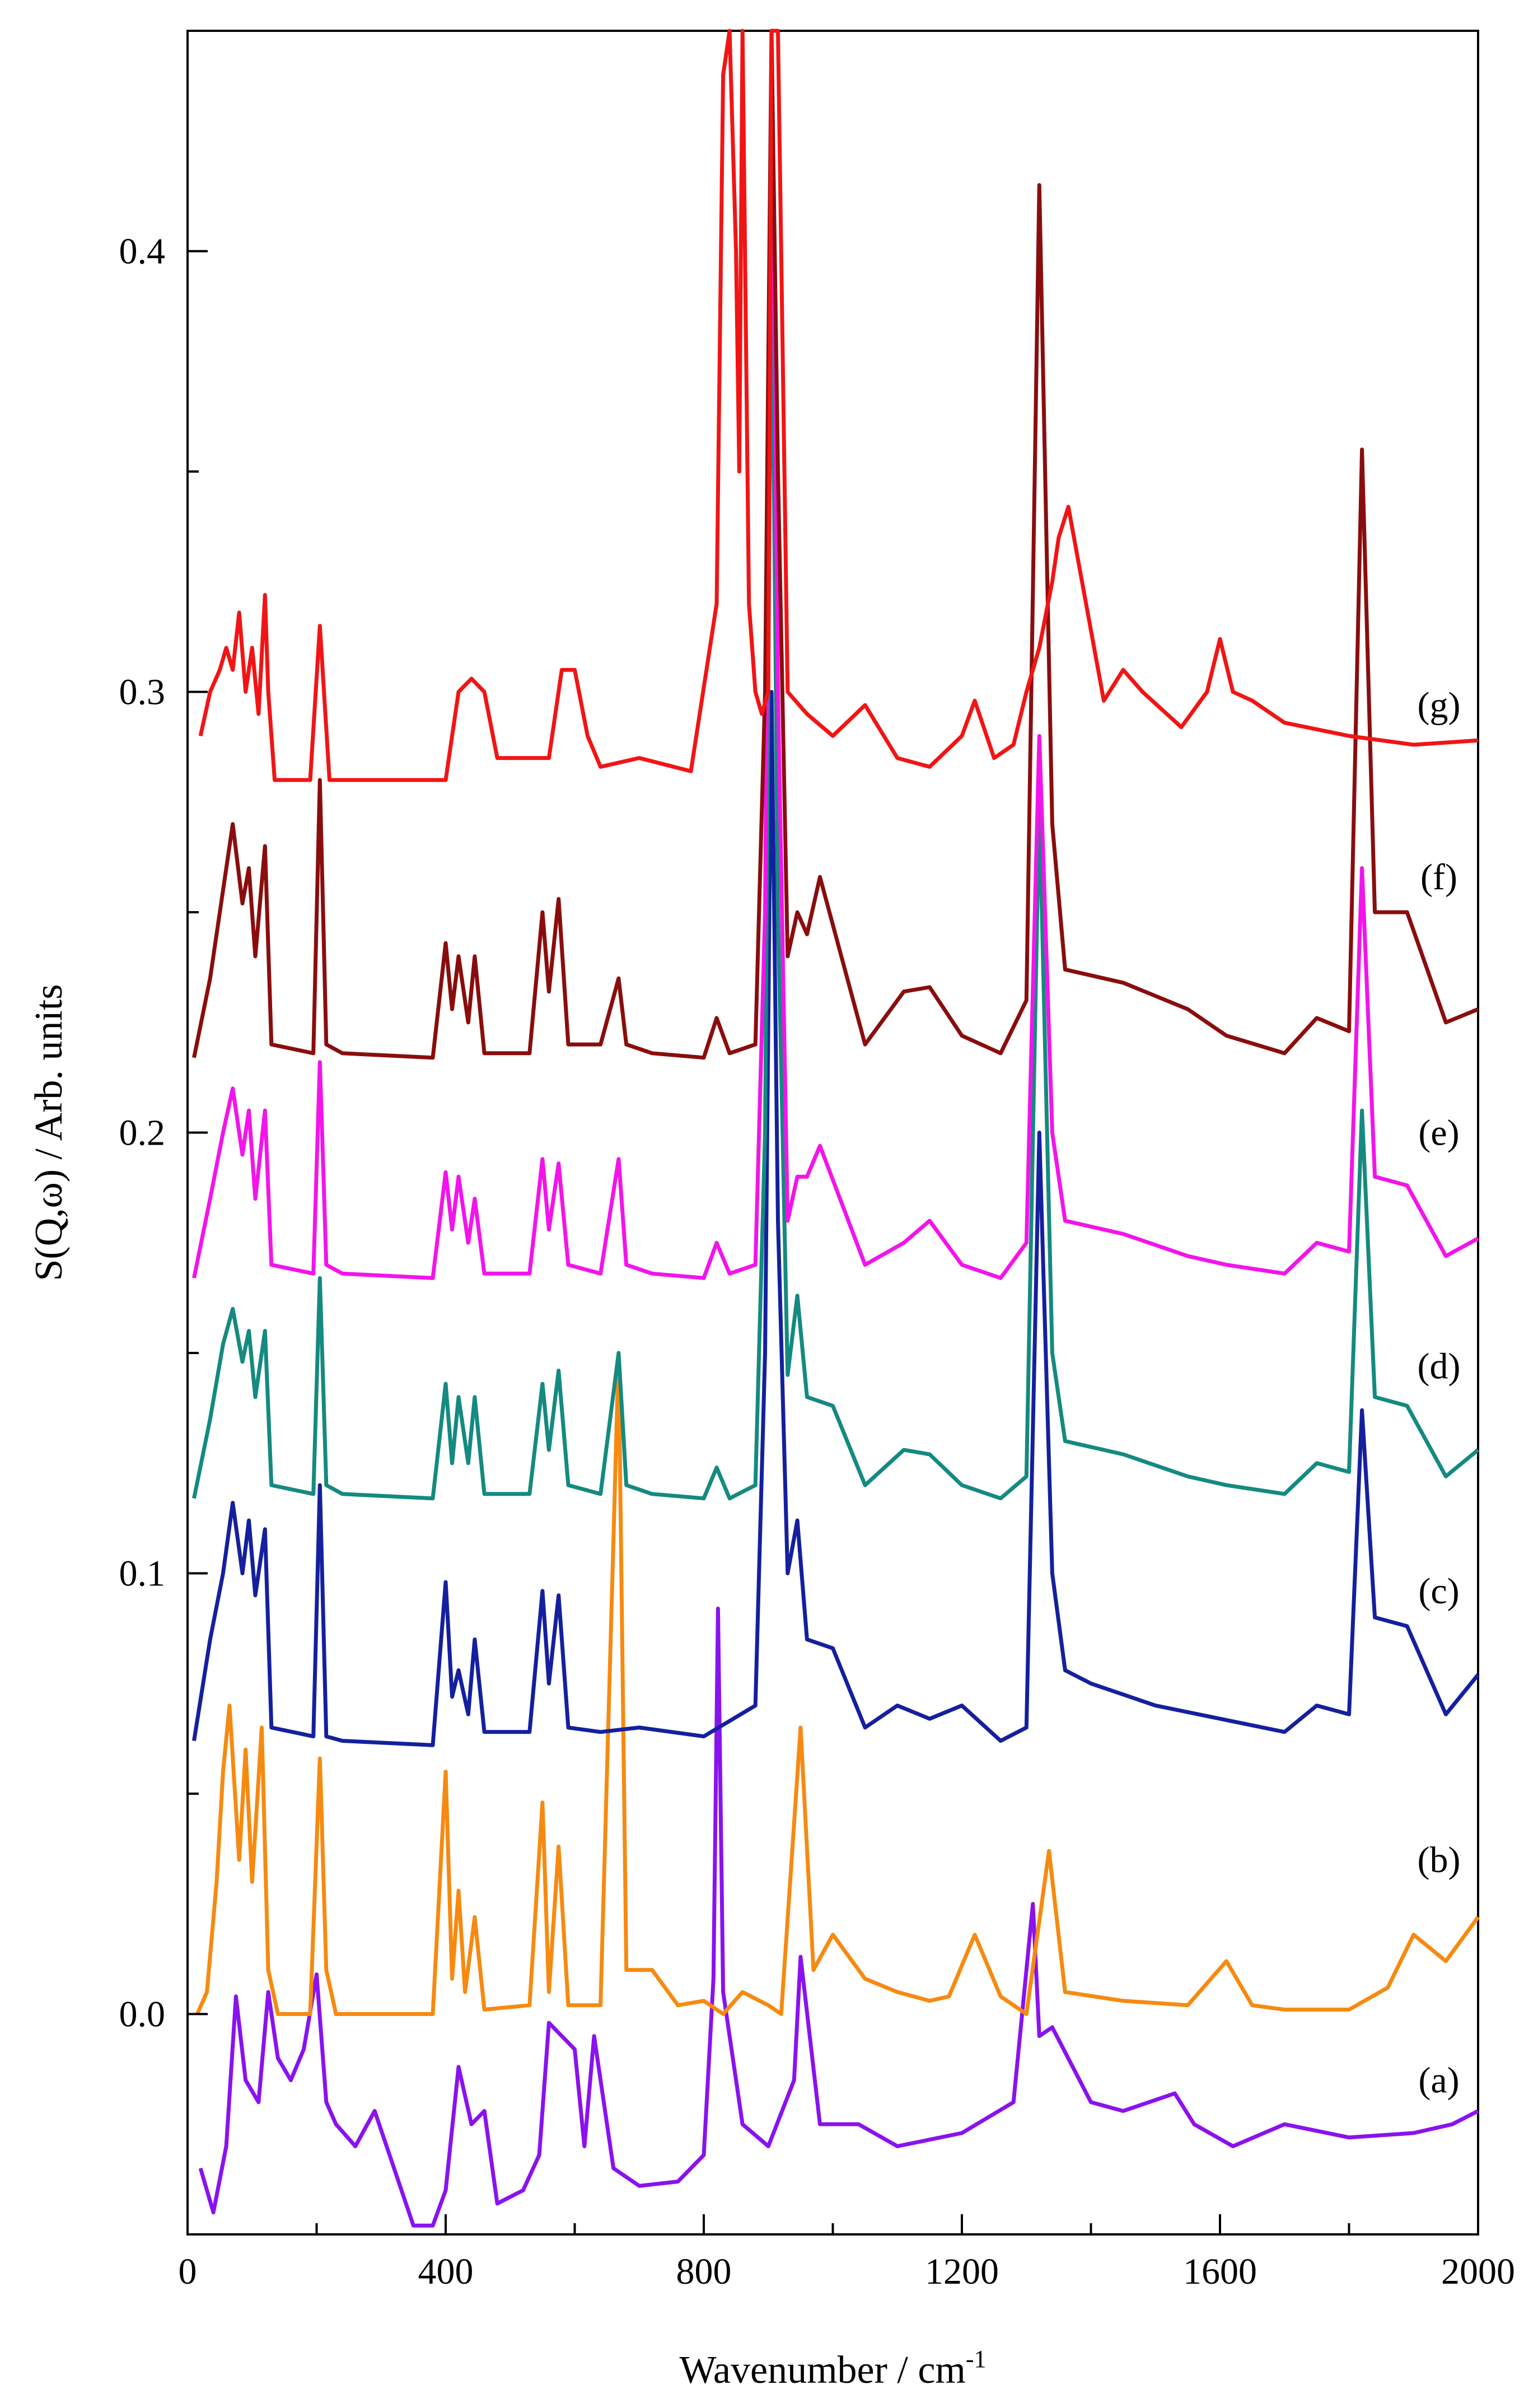 The image size is (1538, 2408). I want to click on x-axis-label: Wavenumber / cm-1, so click(833, 2369).